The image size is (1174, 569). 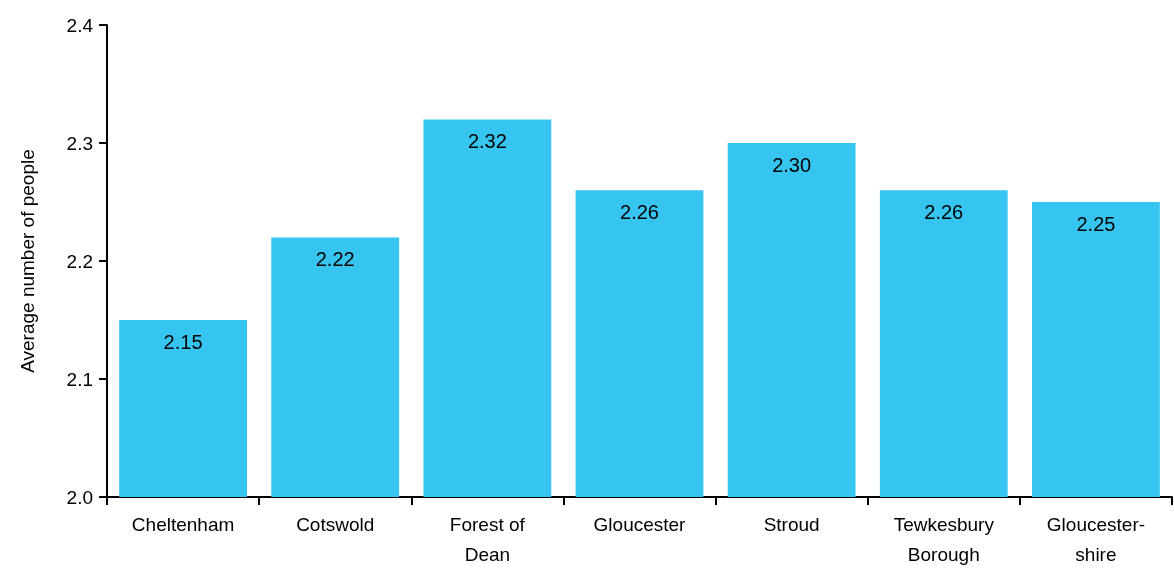 What do you see at coordinates (79, 261) in the screenshot?
I see `y-tick-label: 2.2` at bounding box center [79, 261].